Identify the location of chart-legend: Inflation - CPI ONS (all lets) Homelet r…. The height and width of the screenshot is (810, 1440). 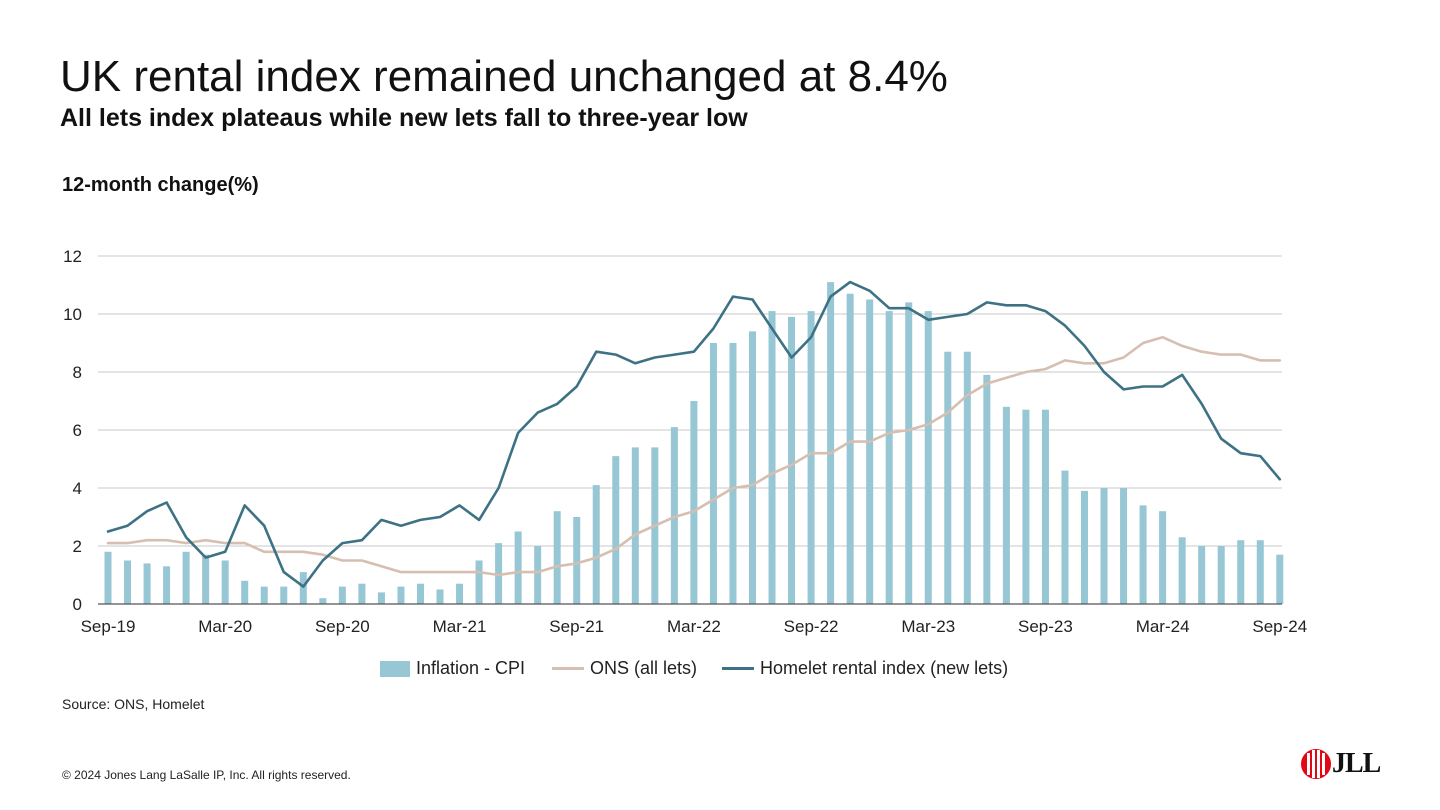
(720, 671).